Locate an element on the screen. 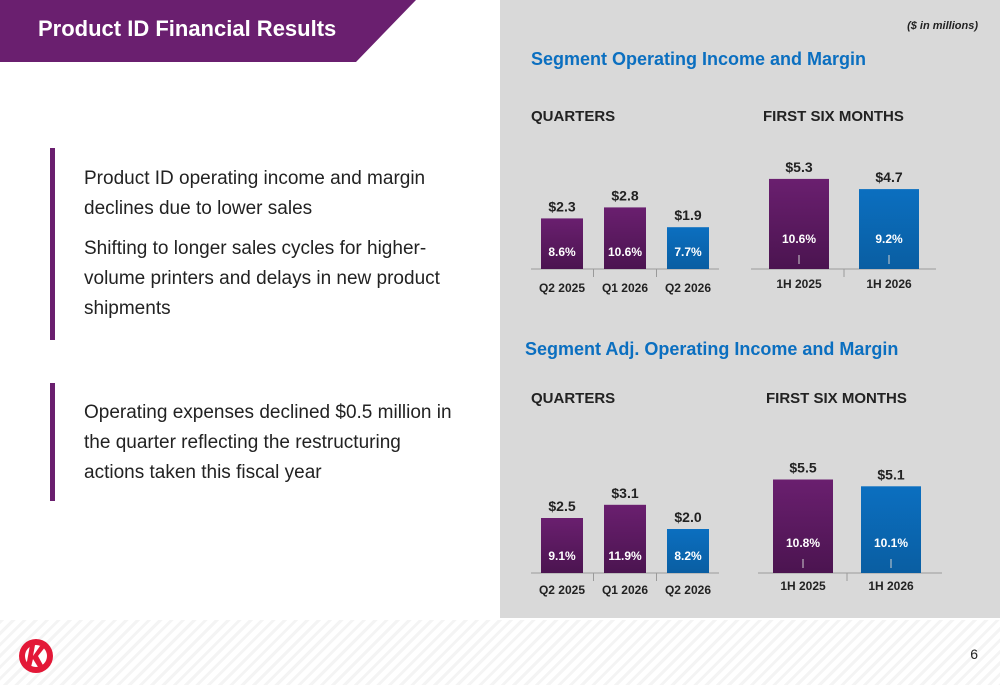 Image resolution: width=1000 pixels, height=685 pixels. section-title: Segment Operating Income and Margin is located at coordinates (698, 59).